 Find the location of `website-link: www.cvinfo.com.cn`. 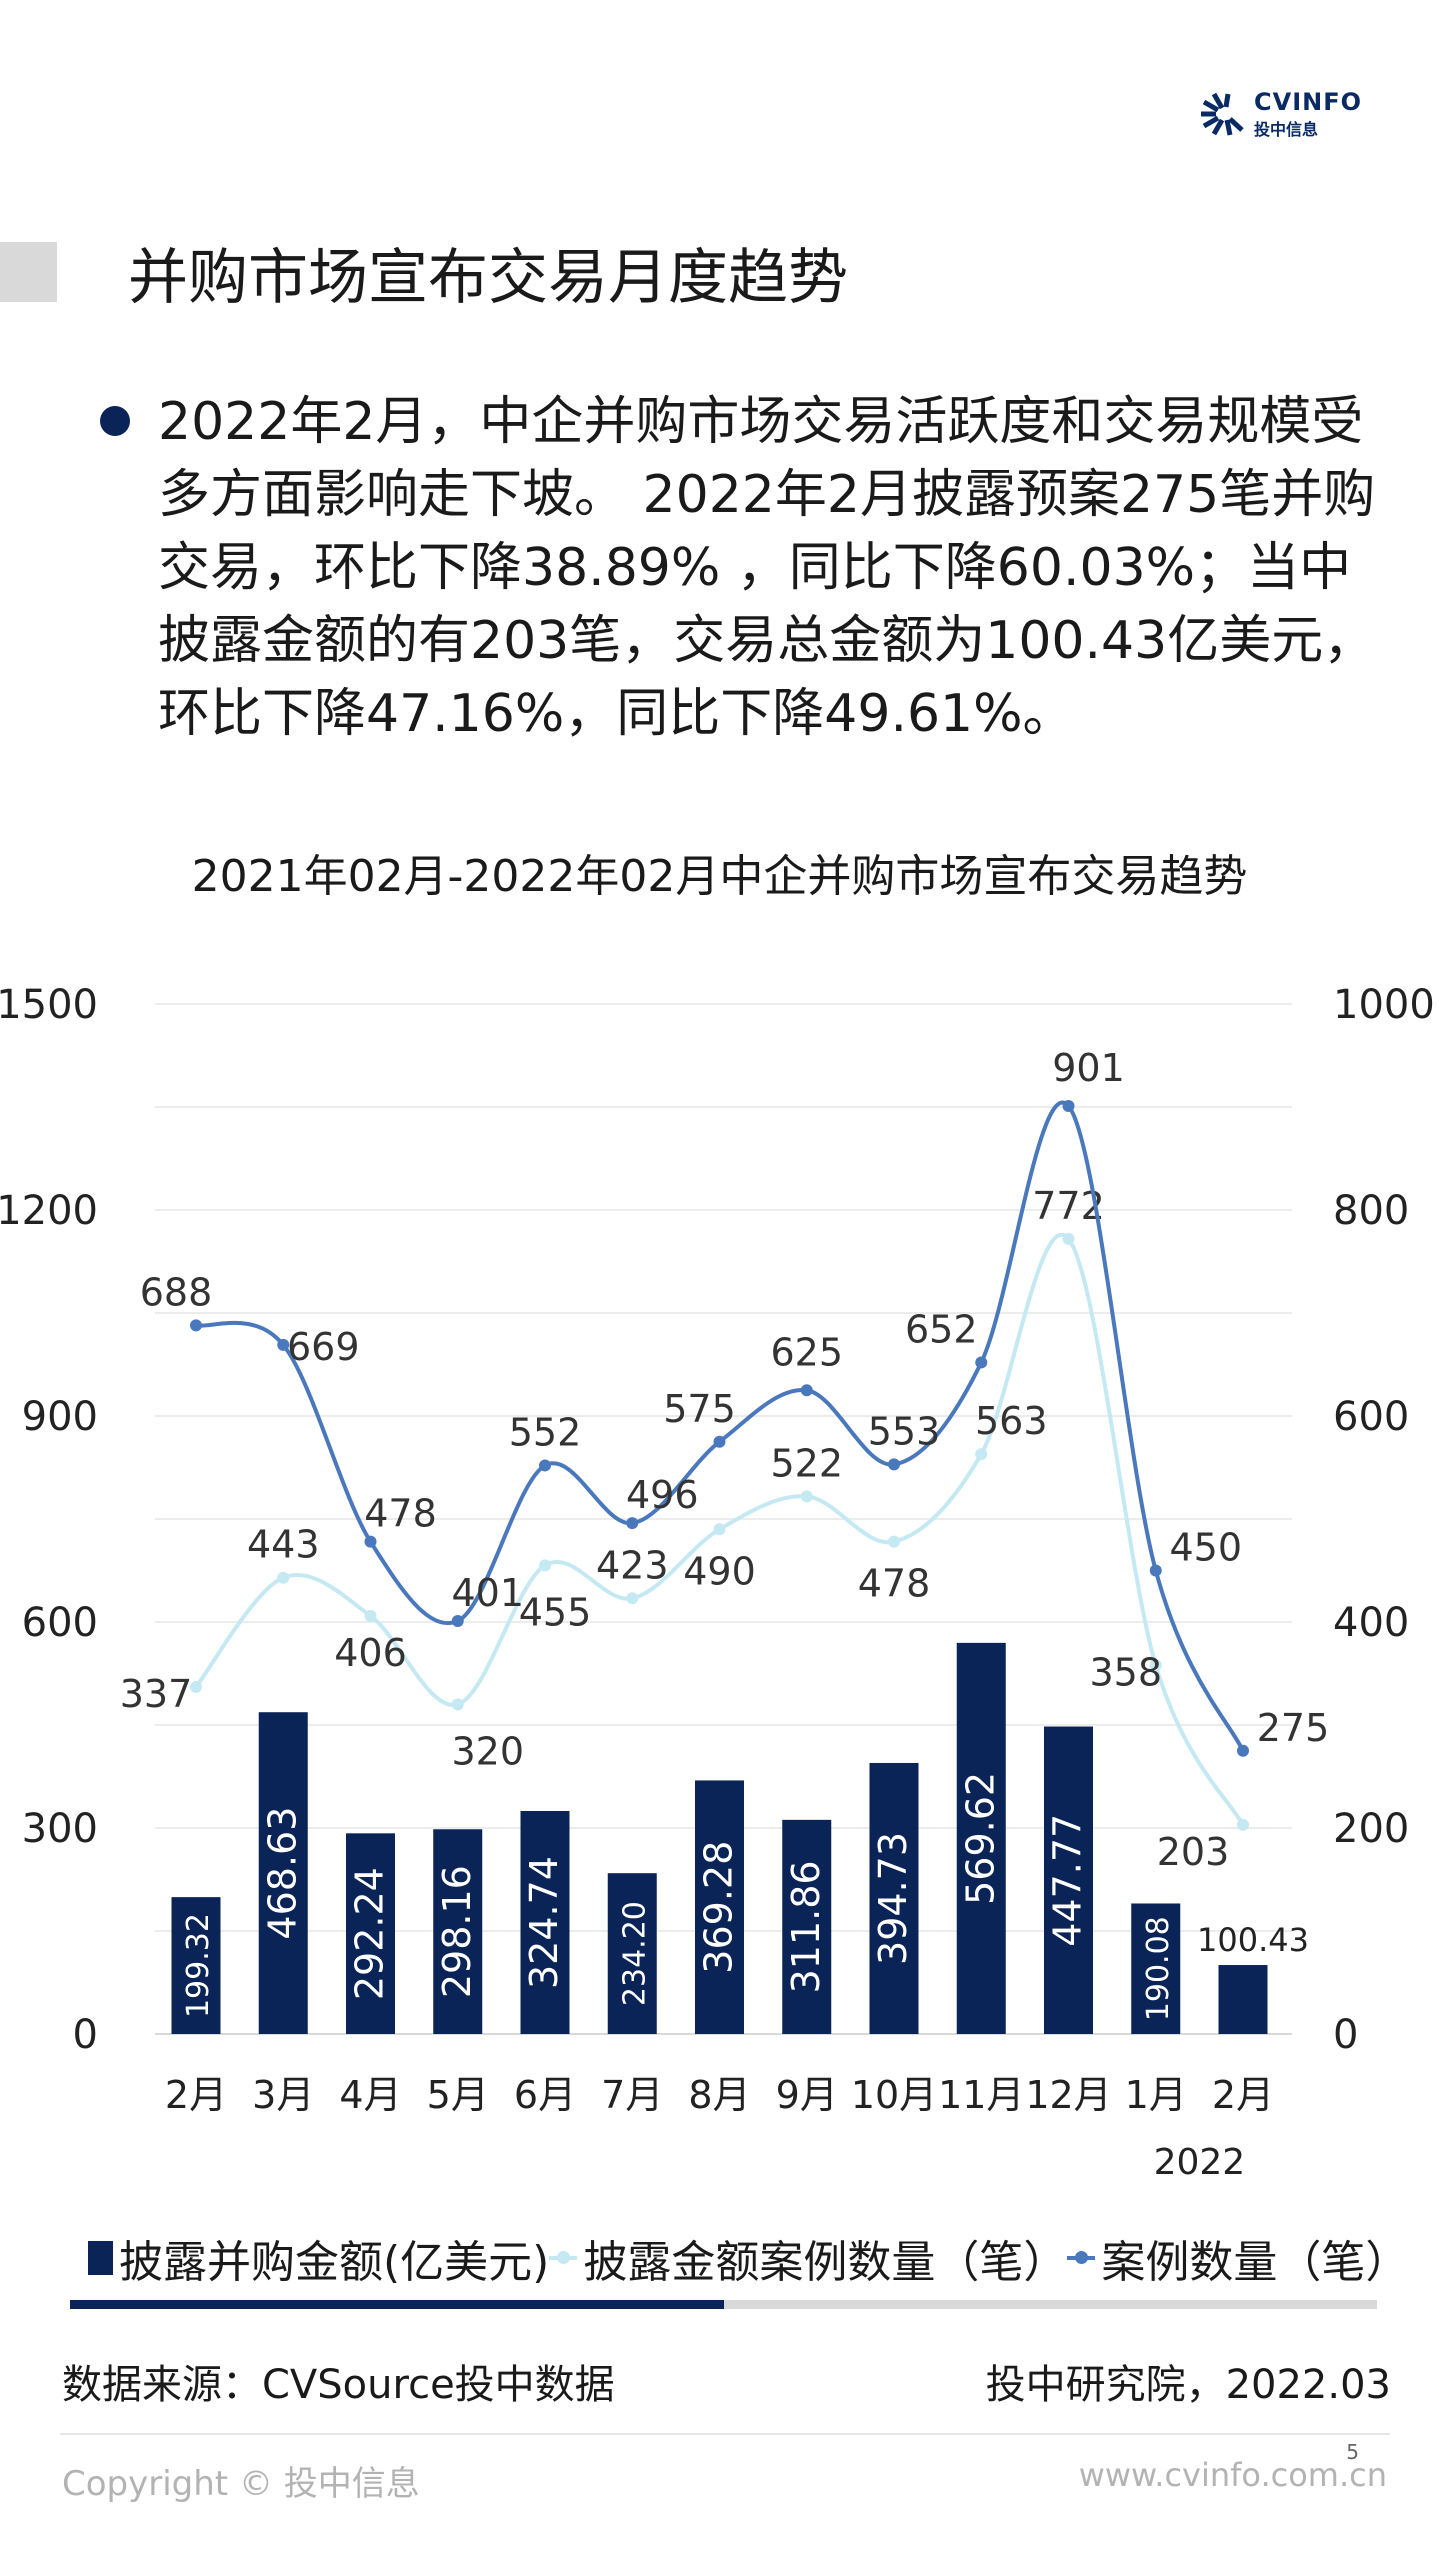

website-link: www.cvinfo.com.cn is located at coordinates (1232, 2475).